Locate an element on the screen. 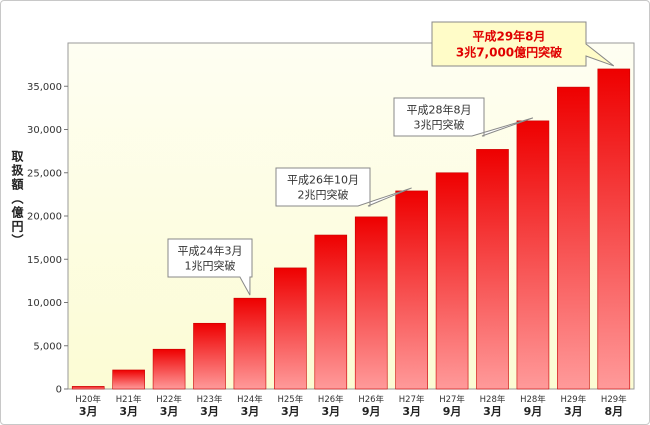 The height and width of the screenshot is (425, 650). callout-text: 2兆円突破 is located at coordinates (323, 195).